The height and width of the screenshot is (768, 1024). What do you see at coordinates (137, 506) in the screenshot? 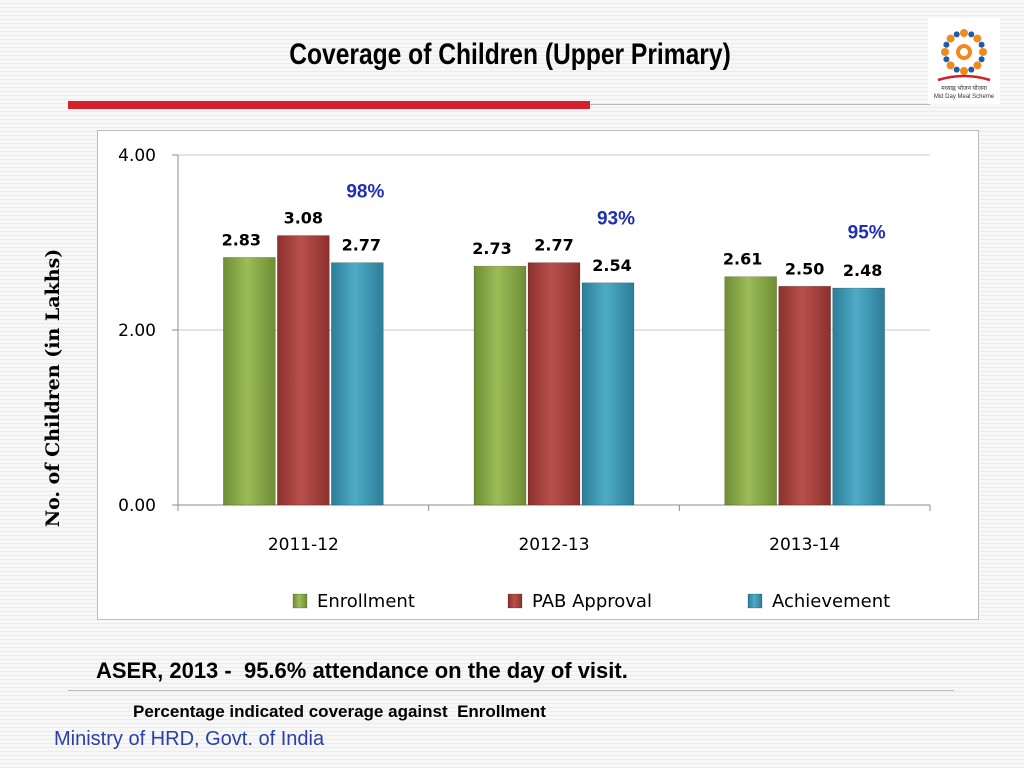
I see `y-tick-label: 0.00` at bounding box center [137, 506].